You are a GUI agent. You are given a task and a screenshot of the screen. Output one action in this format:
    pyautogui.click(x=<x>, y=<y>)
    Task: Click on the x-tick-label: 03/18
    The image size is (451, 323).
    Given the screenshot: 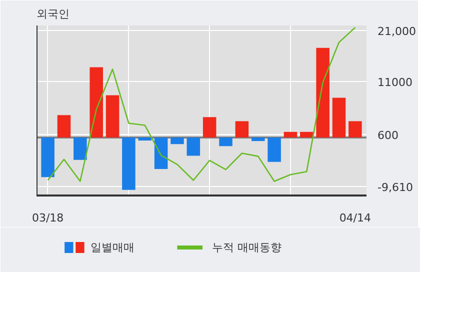 What is the action you would take?
    pyautogui.click(x=48, y=218)
    